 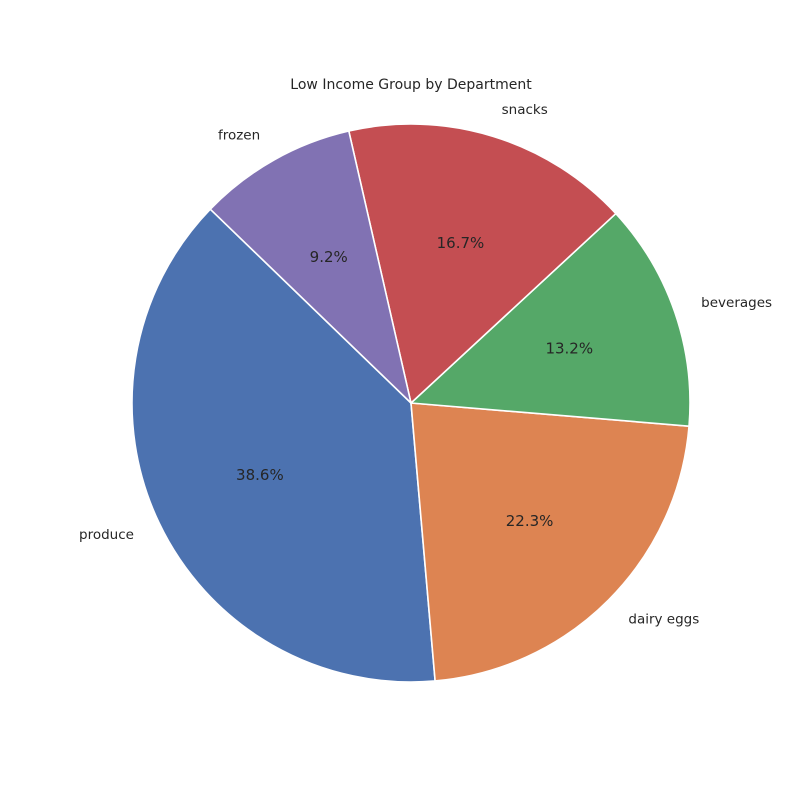 What do you see at coordinates (550, 542) in the screenshot?
I see `pie-slice-dairy-eggs` at bounding box center [550, 542].